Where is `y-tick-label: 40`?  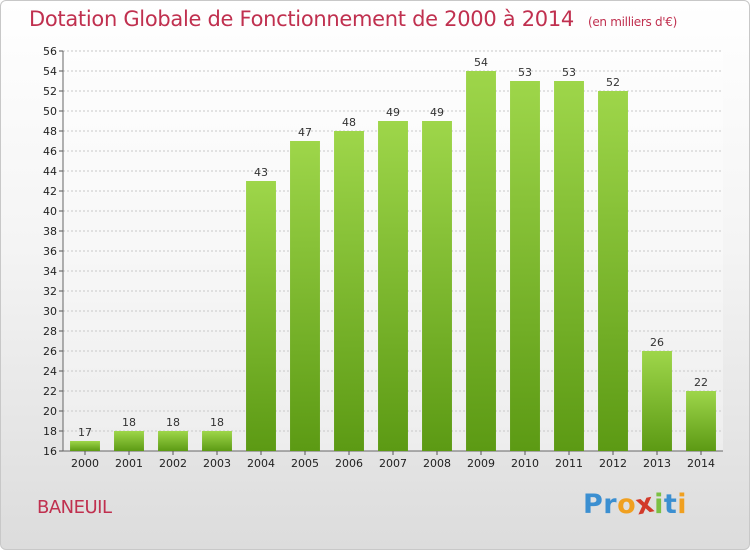 y-tick-label: 40 is located at coordinates (50, 211).